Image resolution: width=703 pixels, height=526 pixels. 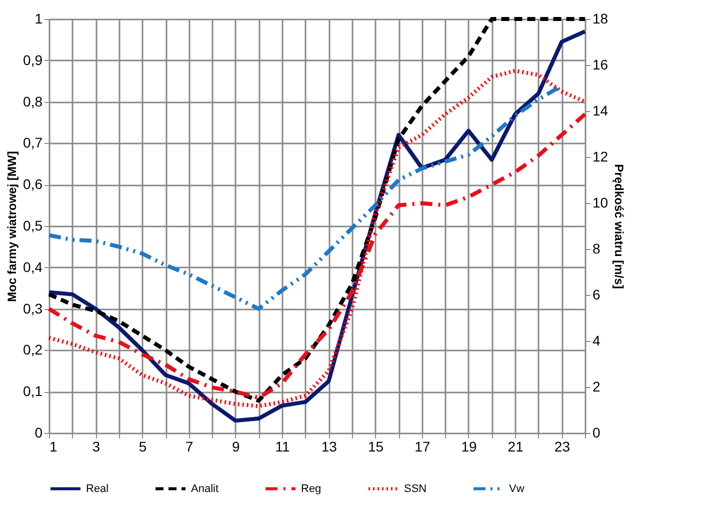 What do you see at coordinates (33, 350) in the screenshot?
I see `y-tick-label: 0,2` at bounding box center [33, 350].